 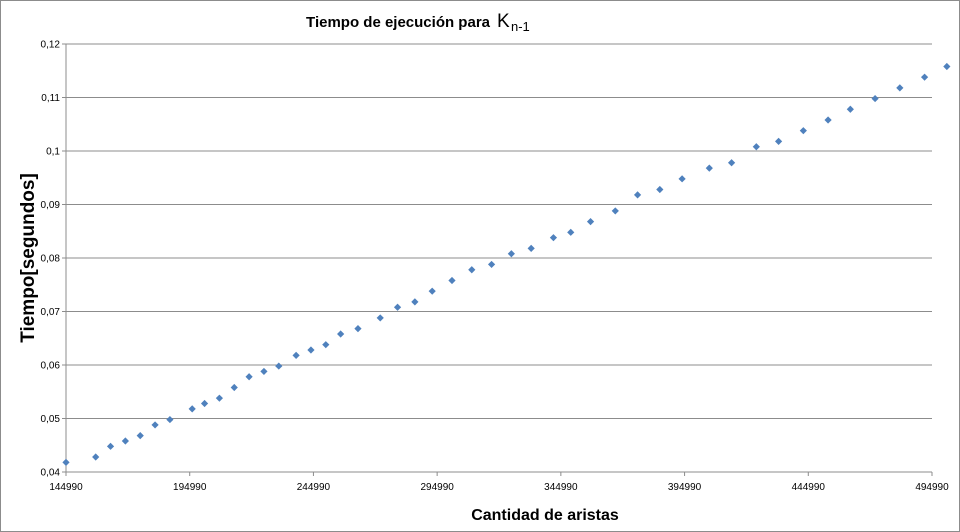 What do you see at coordinates (314, 487) in the screenshot?
I see `x-tick-label: 244990` at bounding box center [314, 487].